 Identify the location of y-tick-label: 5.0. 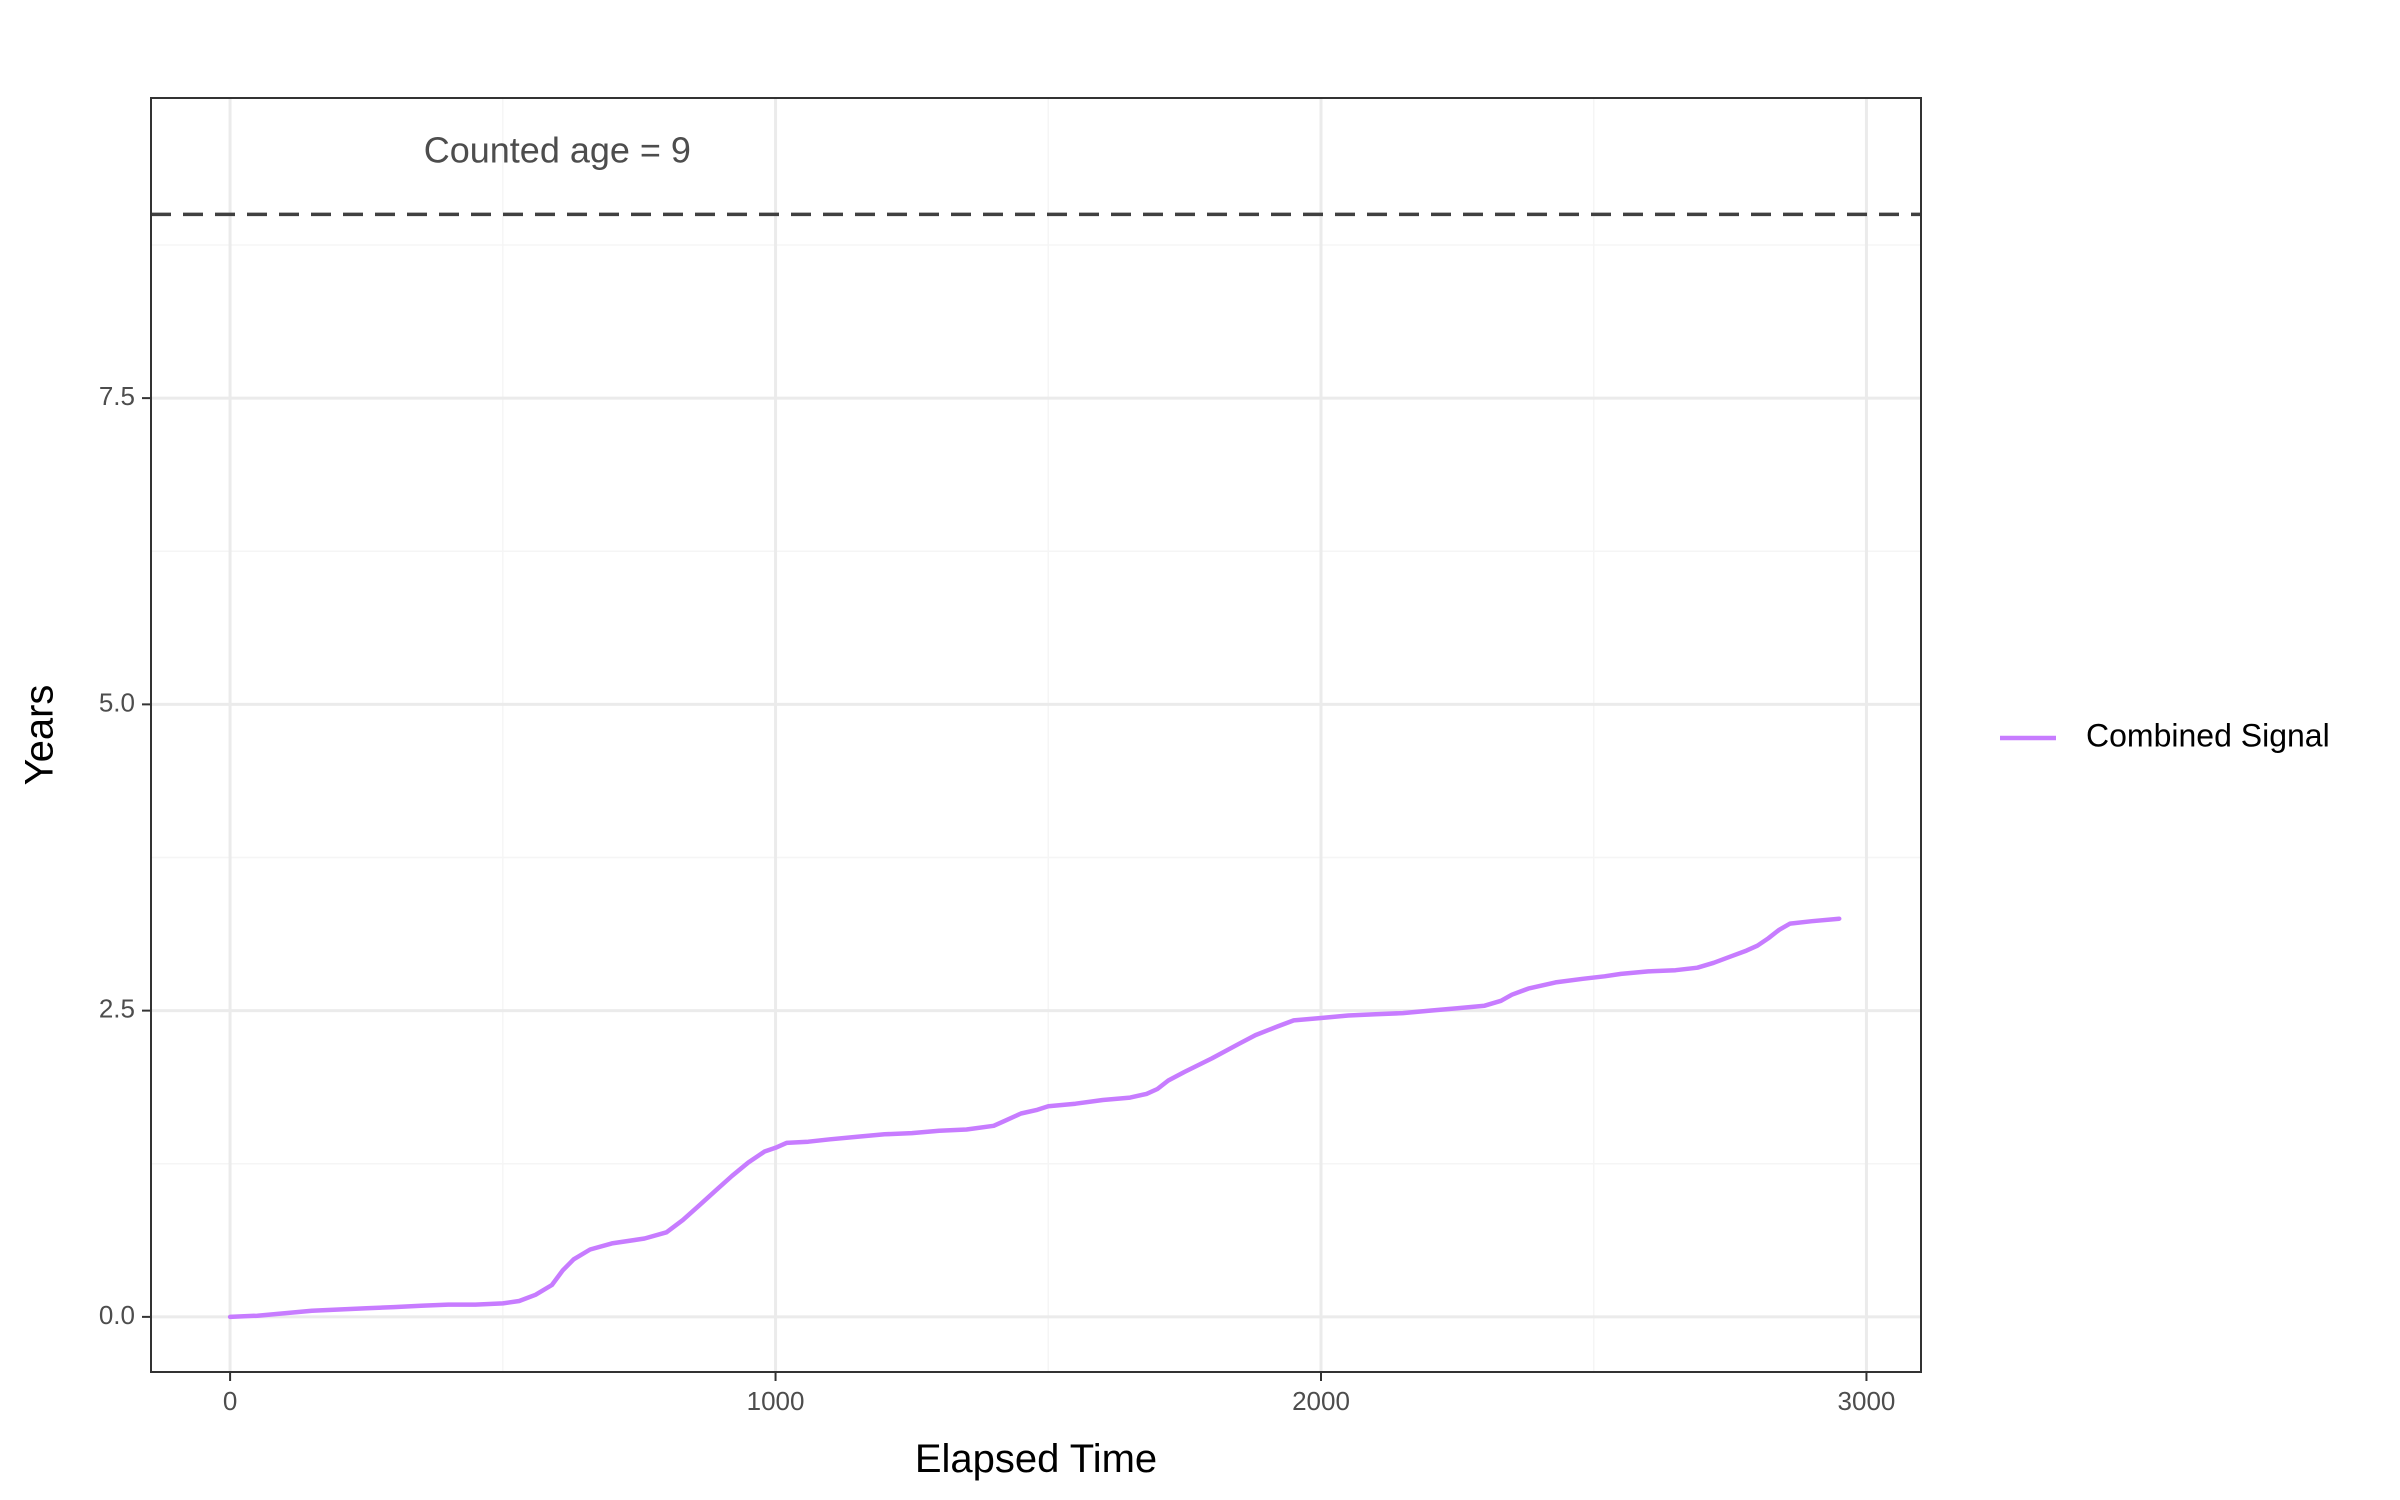
(117, 702).